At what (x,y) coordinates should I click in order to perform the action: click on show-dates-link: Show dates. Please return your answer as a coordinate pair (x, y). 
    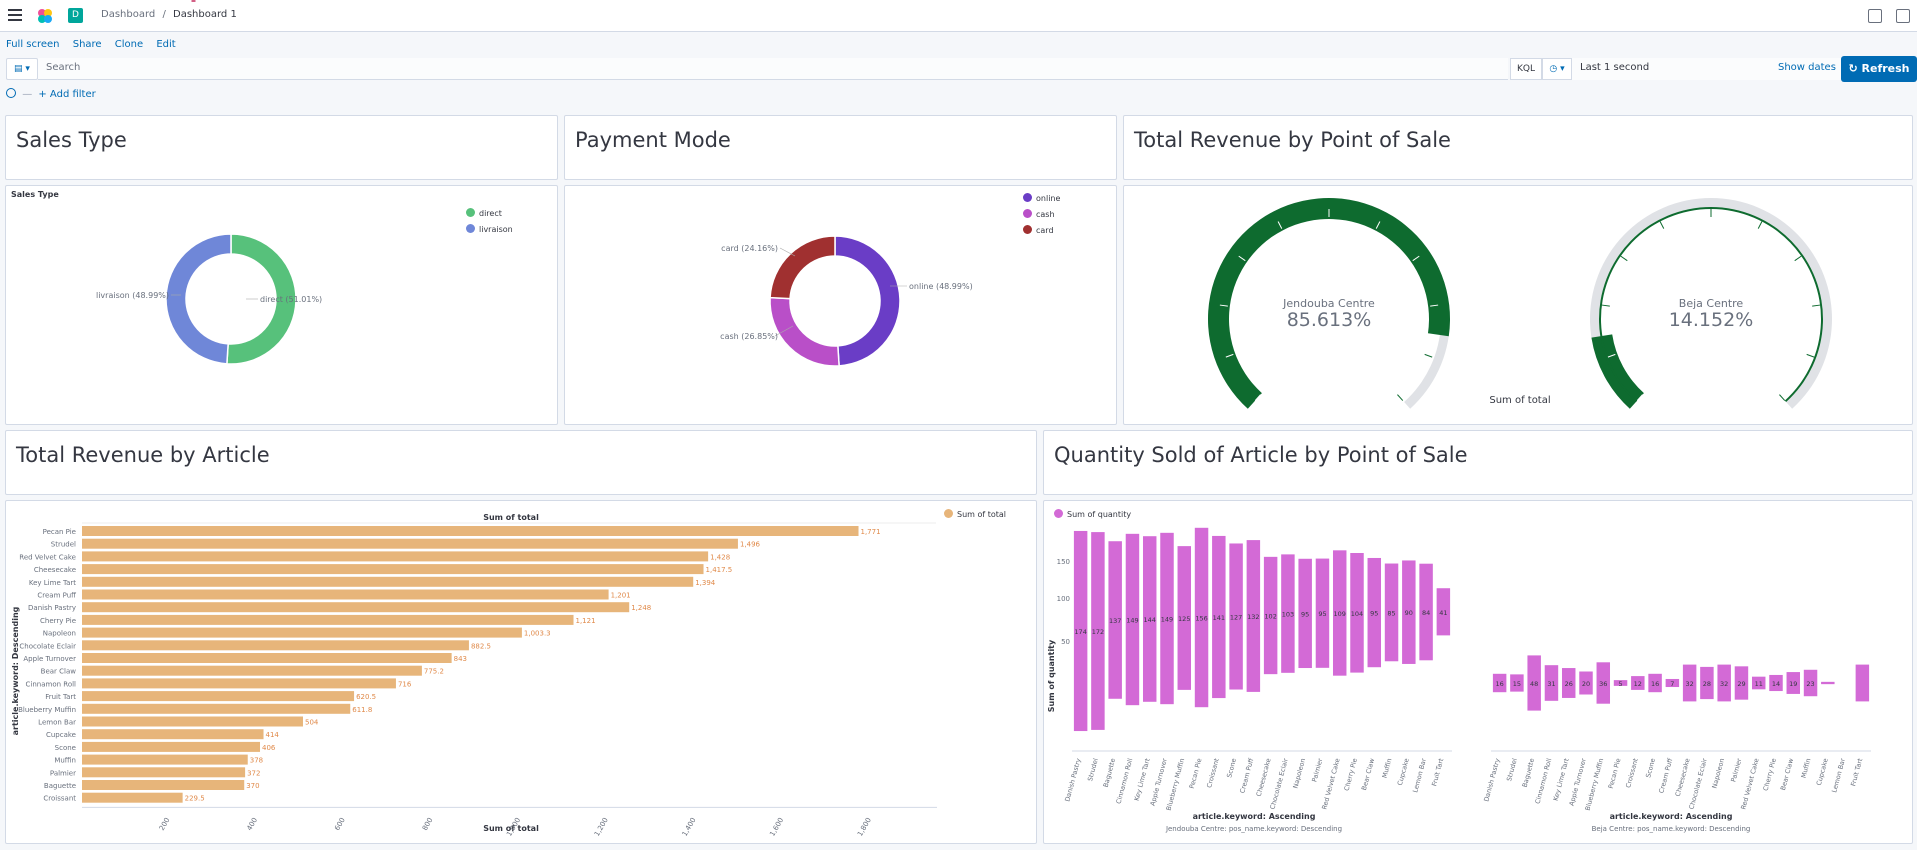
    Looking at the image, I should click on (1807, 67).